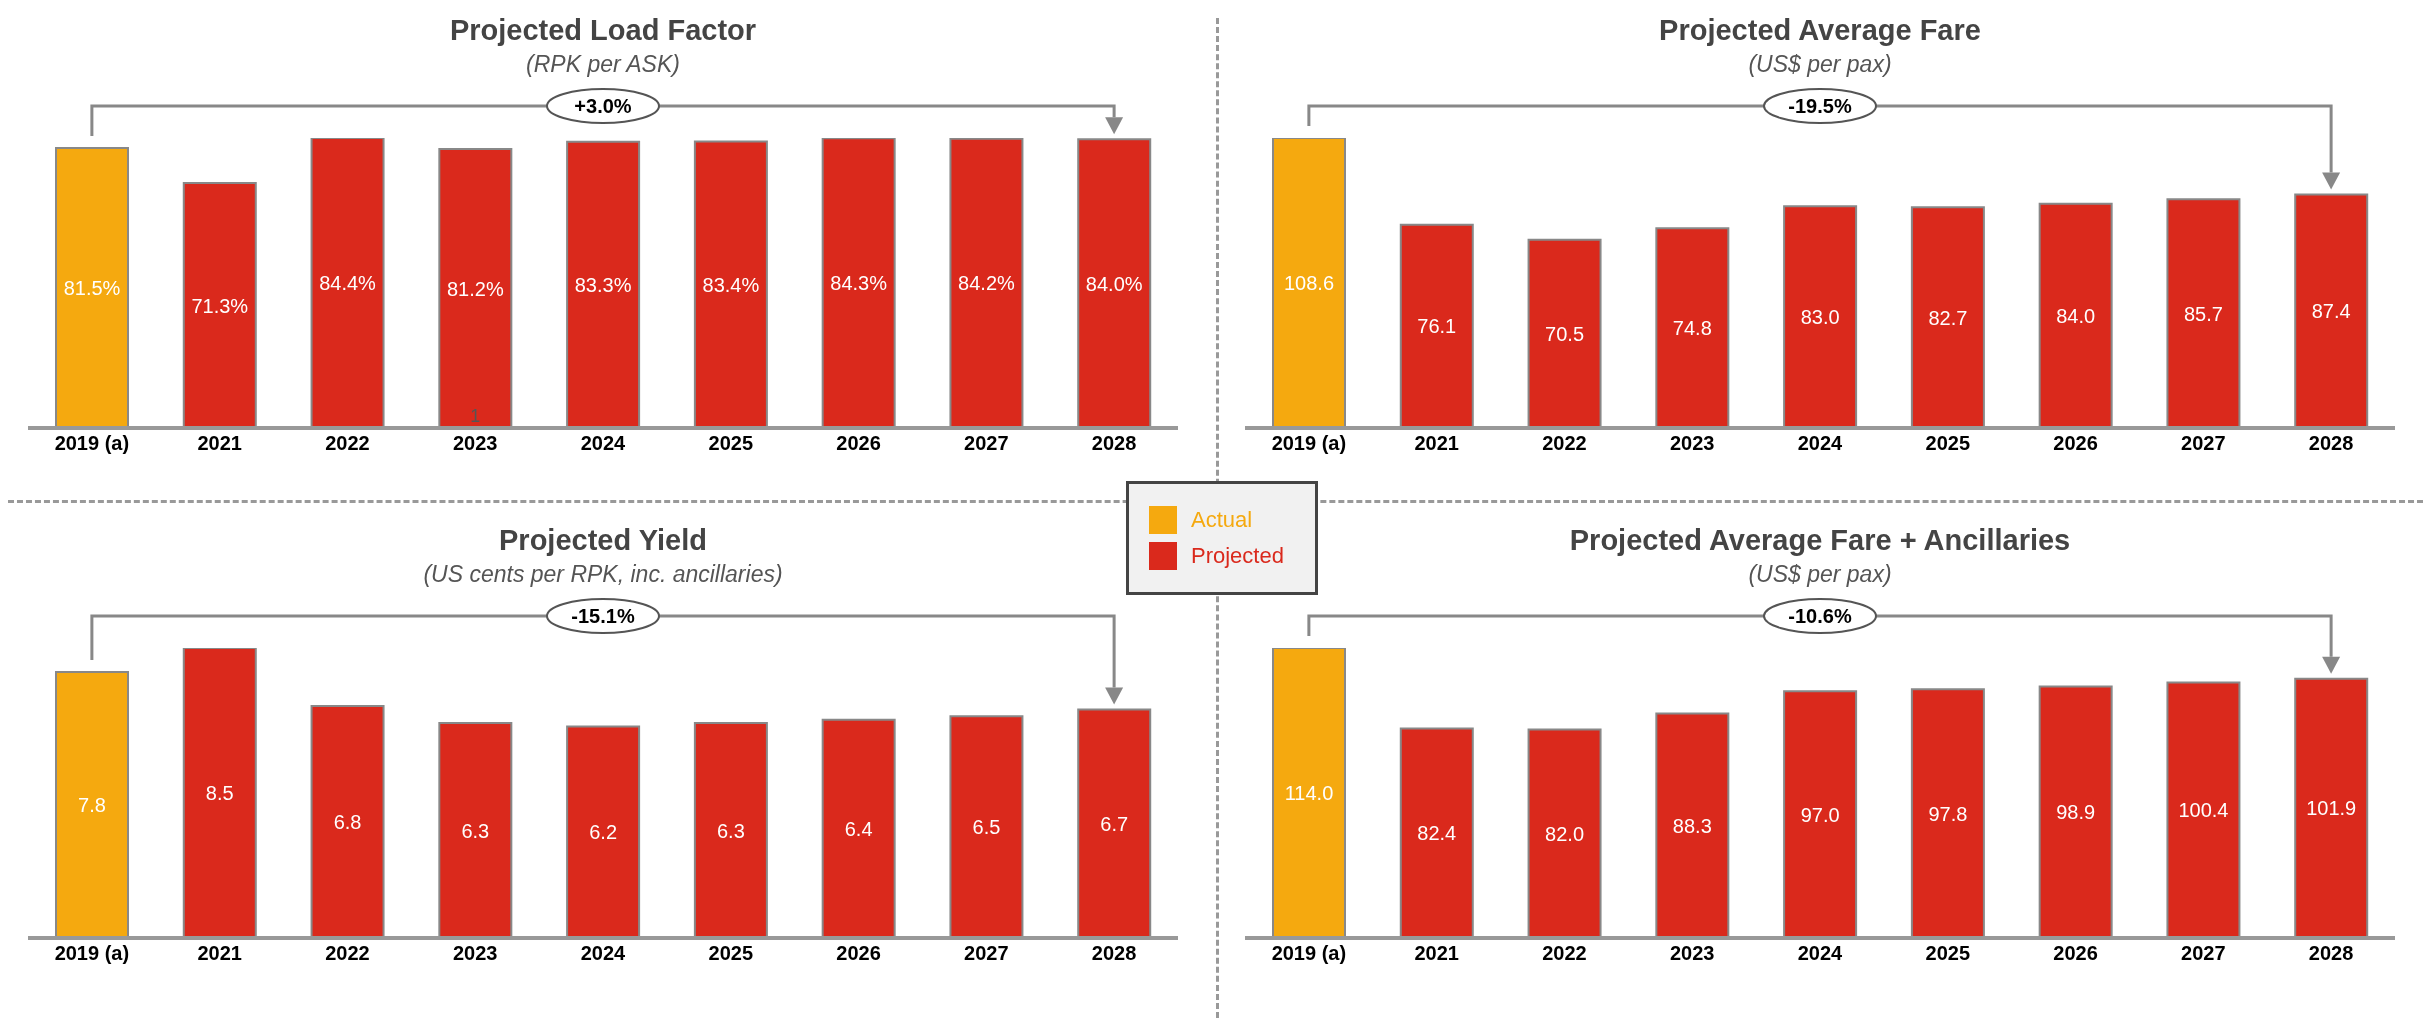 This screenshot has height=1027, width=2431. What do you see at coordinates (603, 30) in the screenshot?
I see `chart-title: Projected Load Factor` at bounding box center [603, 30].